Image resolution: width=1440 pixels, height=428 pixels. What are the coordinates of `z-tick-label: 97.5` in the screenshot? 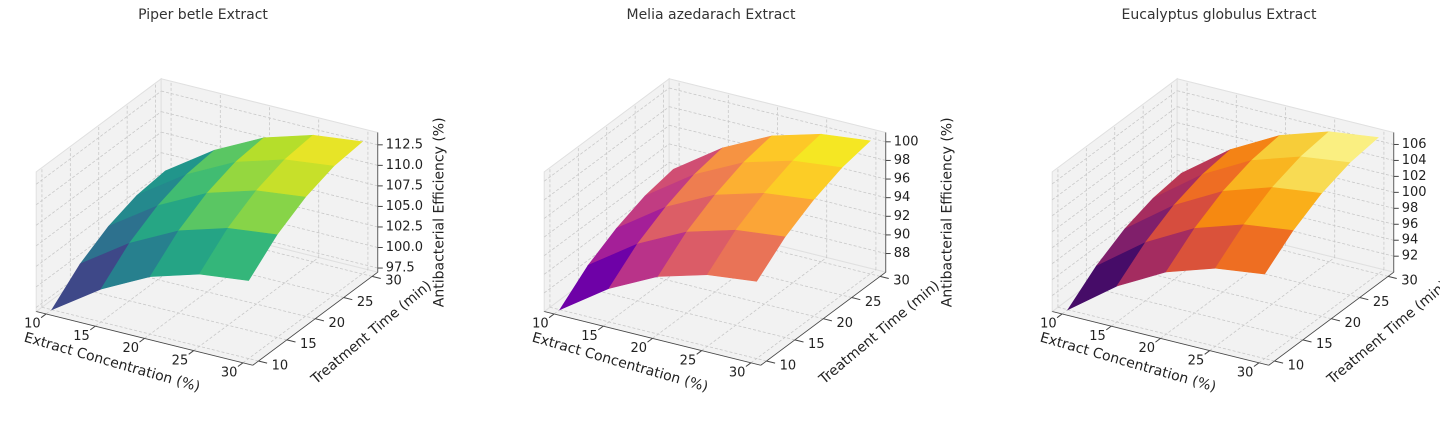 It's located at (400, 268).